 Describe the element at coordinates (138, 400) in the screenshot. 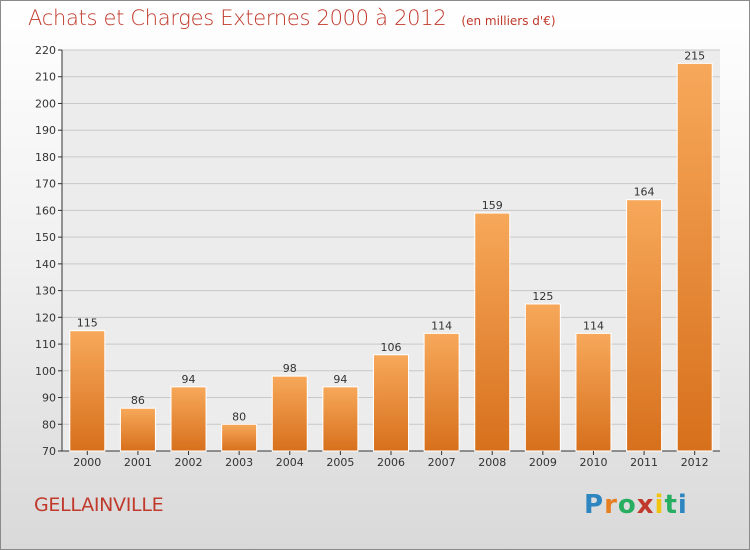

I see `bar-value-label: 86` at that location.